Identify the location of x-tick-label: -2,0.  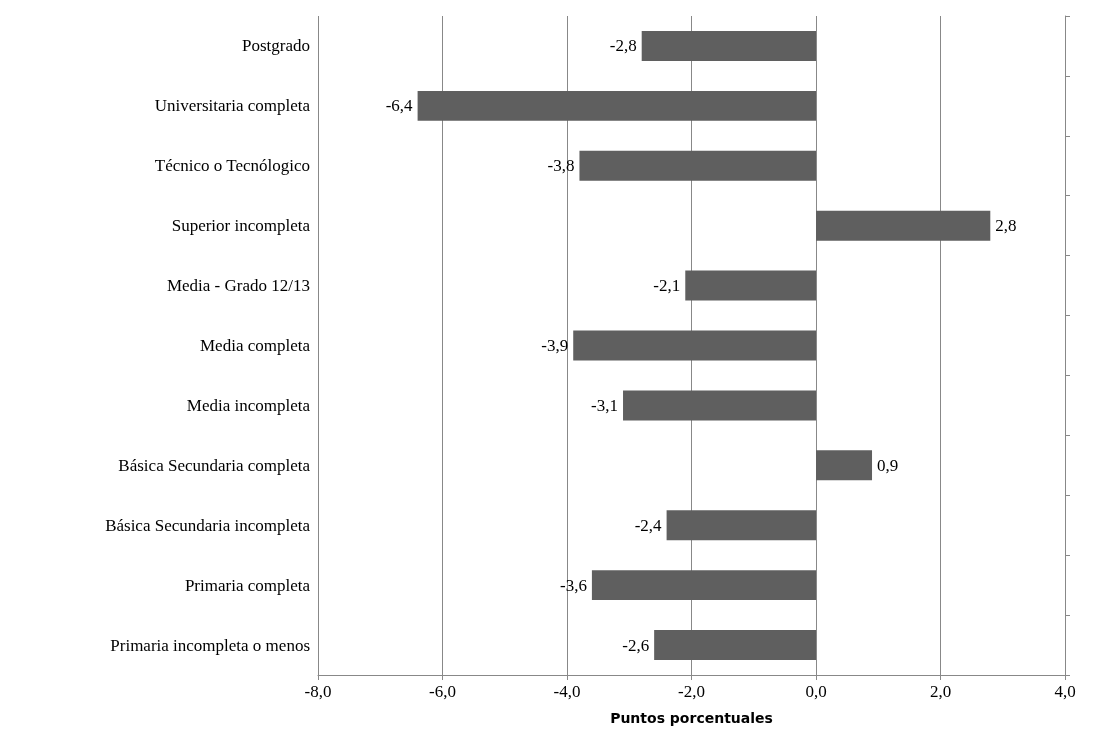
(691, 691).